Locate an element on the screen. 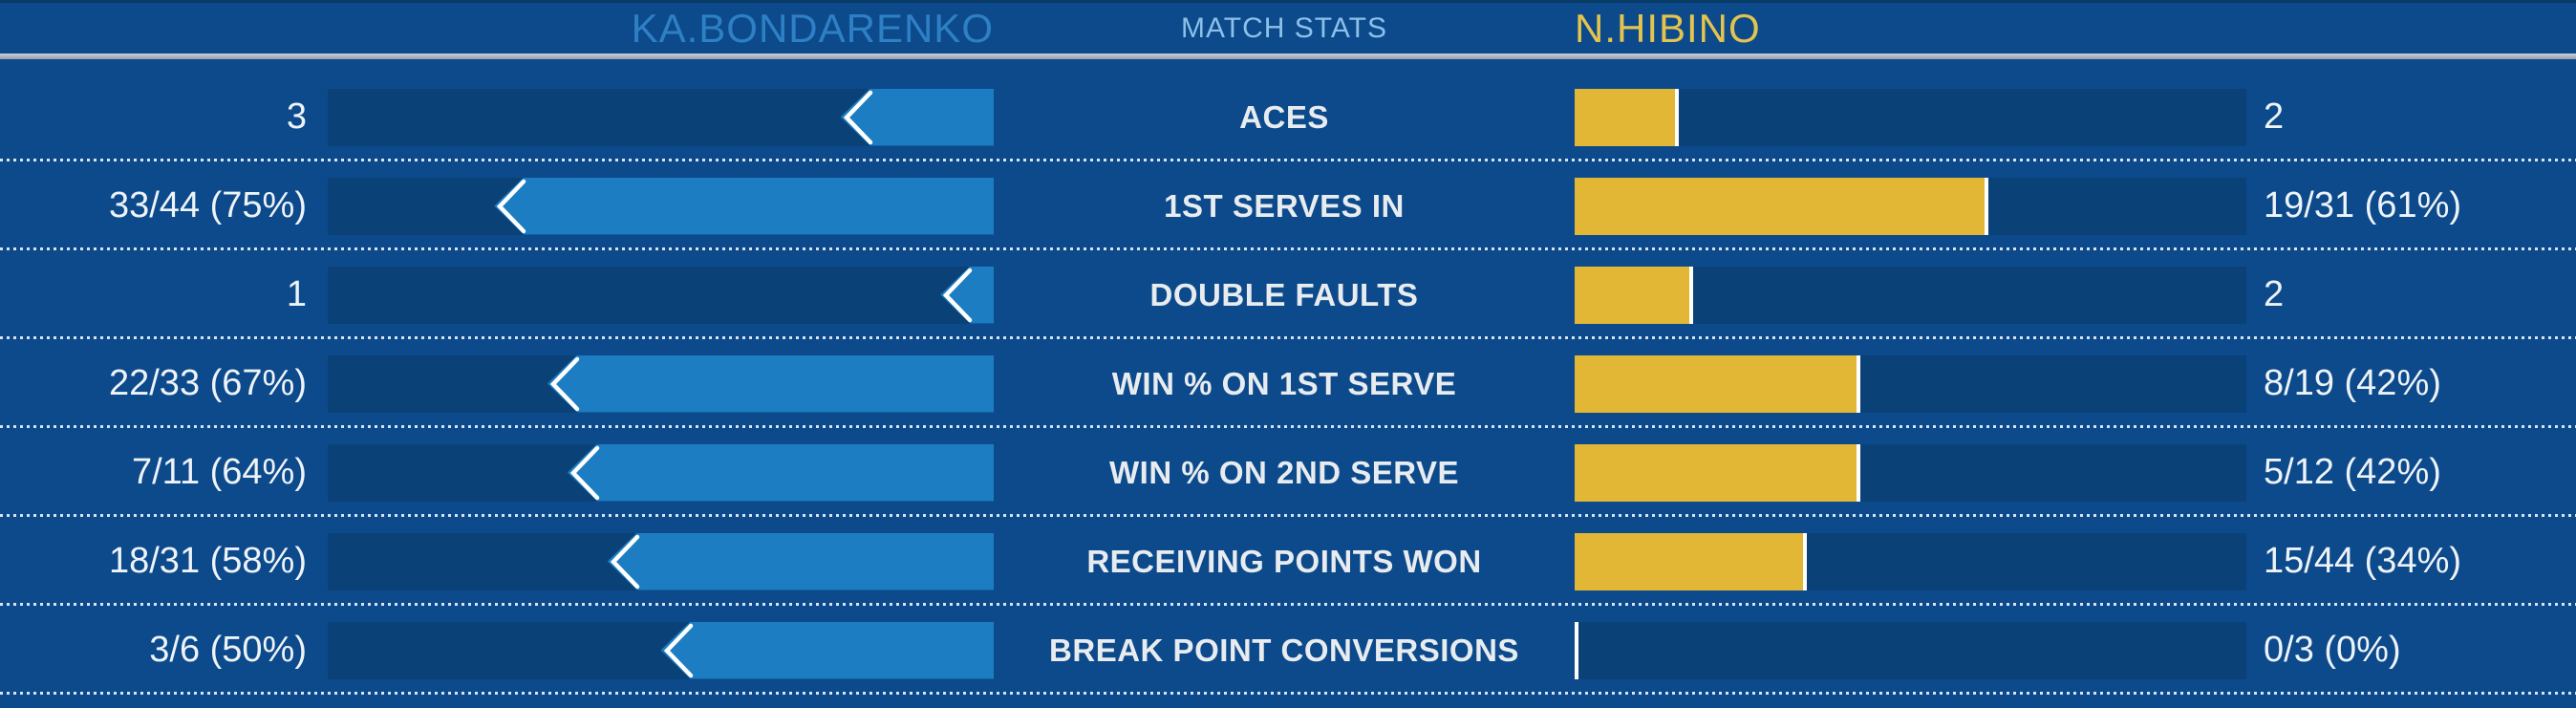 This screenshot has height=708, width=2576. stat-value-left: 7/11 (64%) is located at coordinates (219, 472).